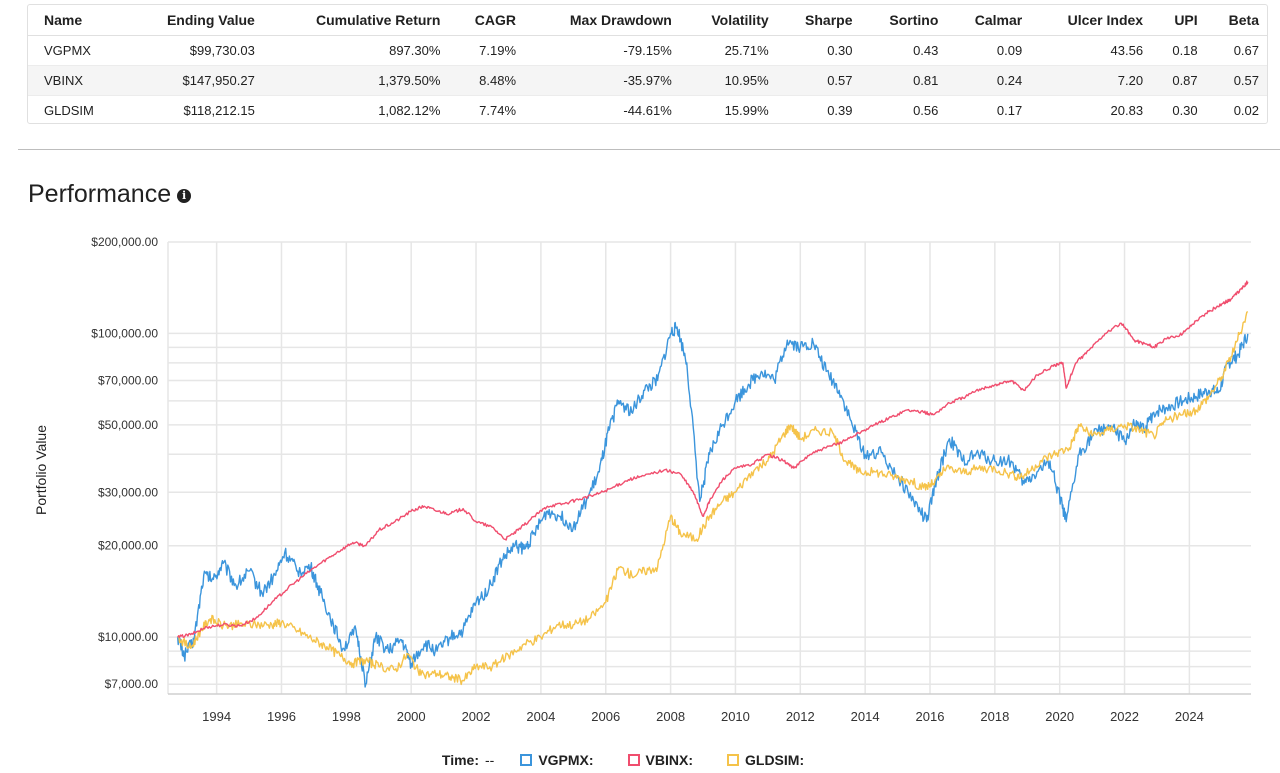 Image resolution: width=1280 pixels, height=773 pixels. I want to click on legend-swatch-vbinx, so click(633, 760).